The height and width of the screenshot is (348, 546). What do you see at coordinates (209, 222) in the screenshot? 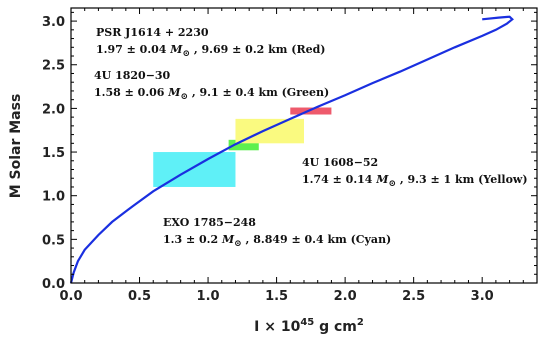
I see `annotation-name: EXO 1785−248` at bounding box center [209, 222].